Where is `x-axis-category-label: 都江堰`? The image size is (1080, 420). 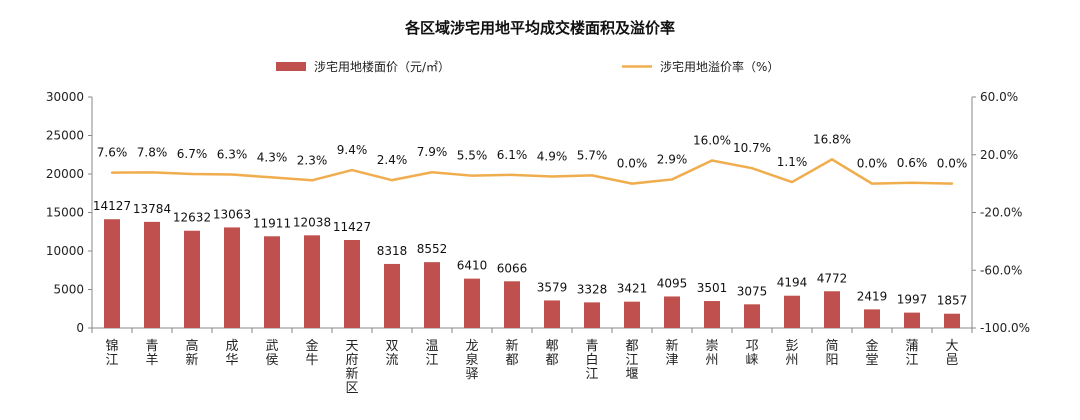 x-axis-category-label: 都江堰 is located at coordinates (631, 360).